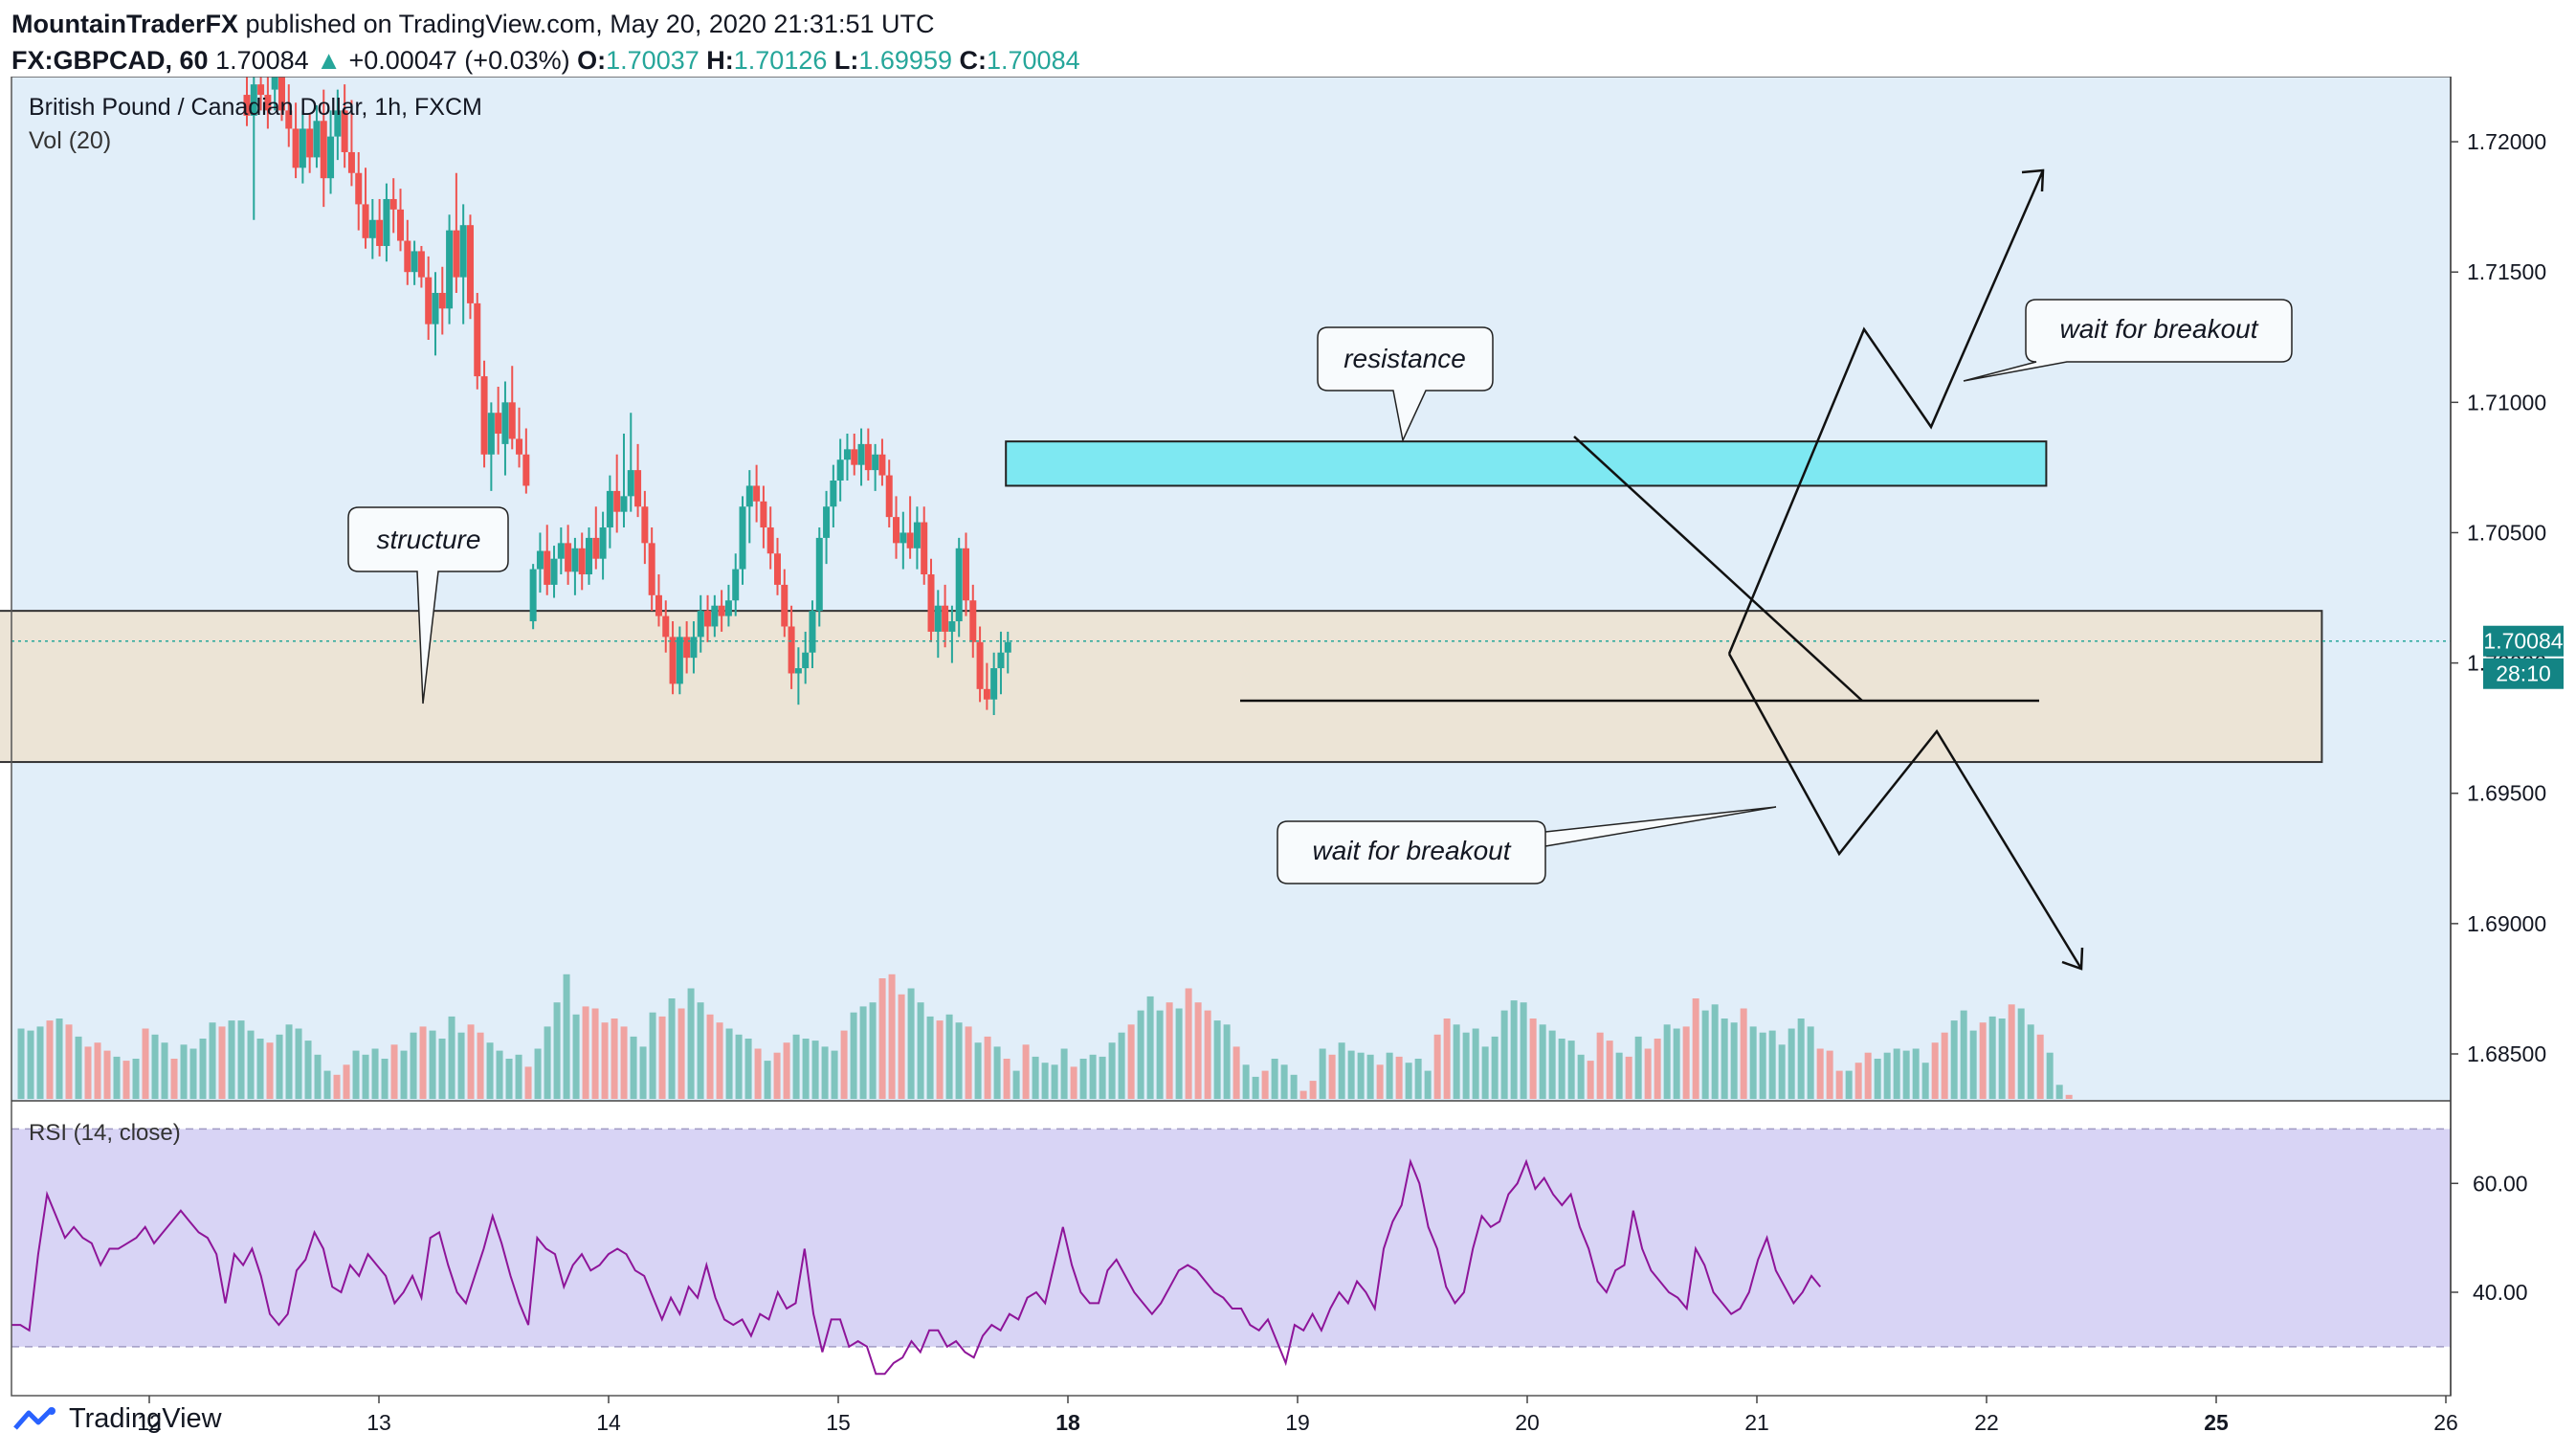  What do you see at coordinates (1527, 845) in the screenshot?
I see `wait-lower-callout-bubble` at bounding box center [1527, 845].